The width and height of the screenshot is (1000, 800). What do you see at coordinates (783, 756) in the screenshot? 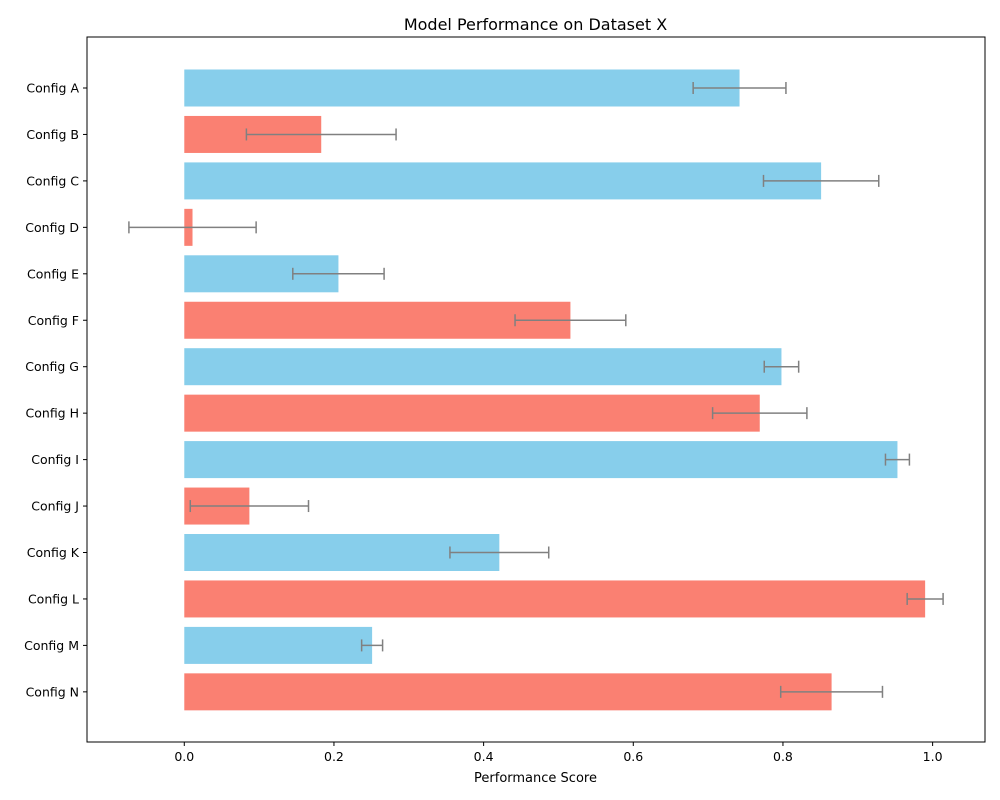
I see `x-tick-label: 0.8` at bounding box center [783, 756].